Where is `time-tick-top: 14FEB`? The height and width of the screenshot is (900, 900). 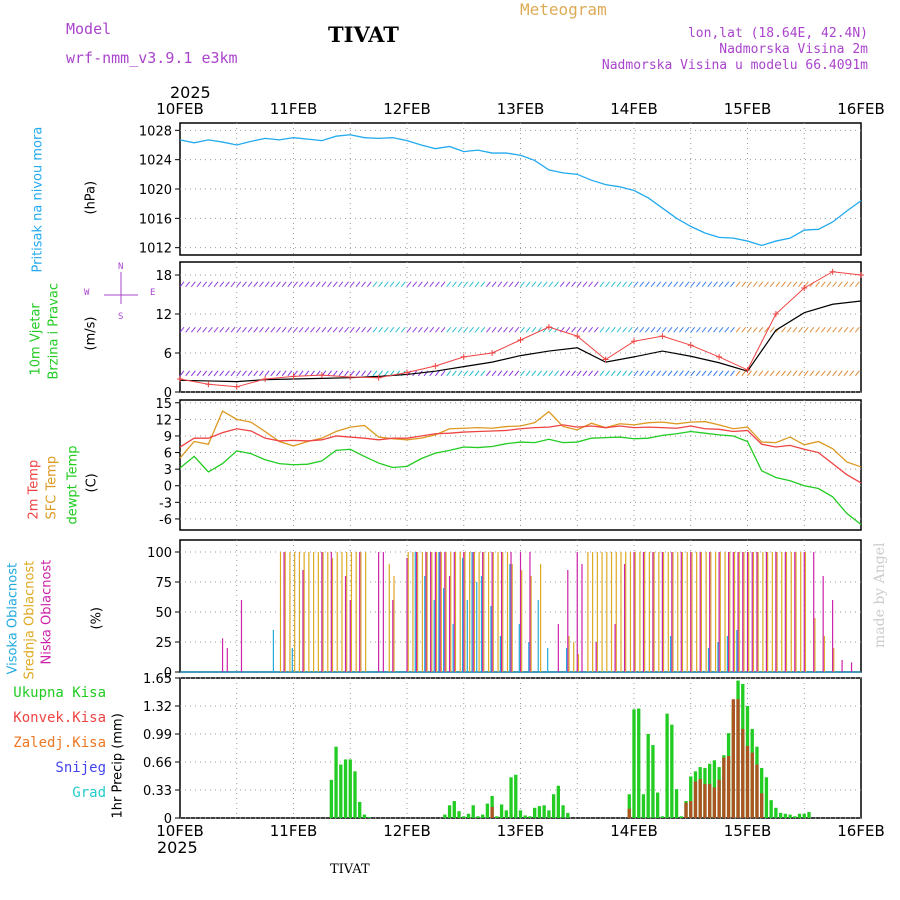
time-tick-top: 14FEB is located at coordinates (633, 109).